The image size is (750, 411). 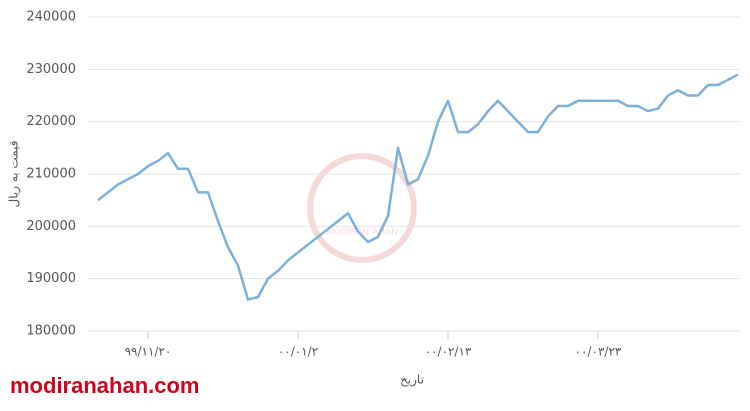 What do you see at coordinates (448, 352) in the screenshot?
I see `x-tick-label: ۰۰/۰۲/۱۳` at bounding box center [448, 352].